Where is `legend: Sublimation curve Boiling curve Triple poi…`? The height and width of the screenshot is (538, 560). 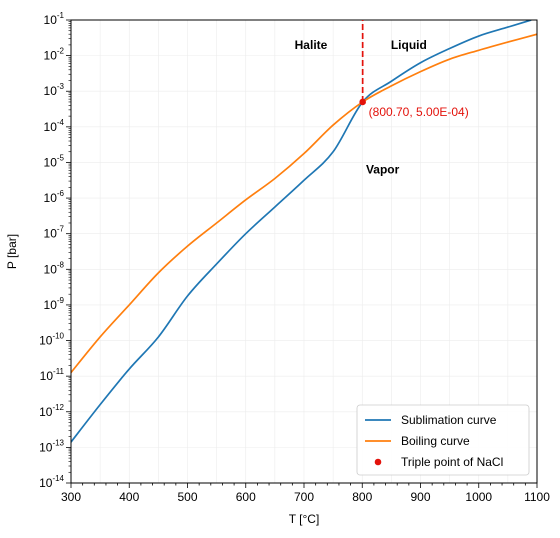
legend: Sublimation curve Boiling curve Triple poi… is located at coordinates (443, 440).